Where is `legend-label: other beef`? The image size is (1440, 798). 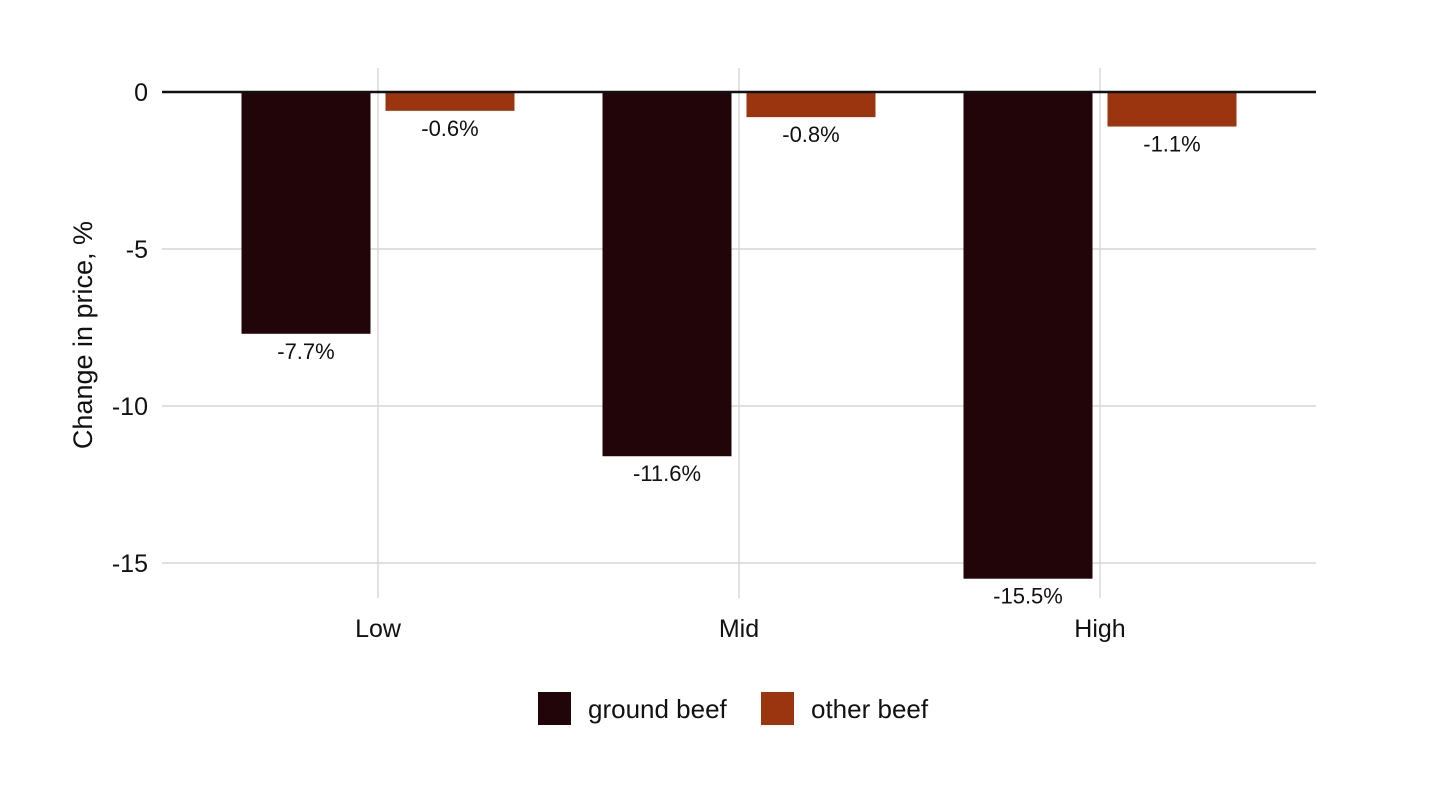
legend-label: other beef is located at coordinates (870, 709).